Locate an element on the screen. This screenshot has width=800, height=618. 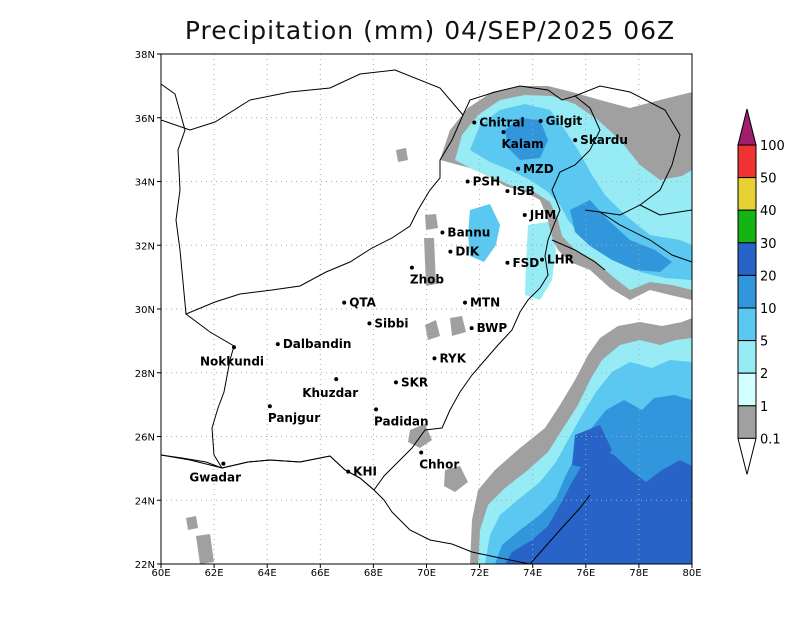
lon-tick-label: 64E is located at coordinates (267, 573).